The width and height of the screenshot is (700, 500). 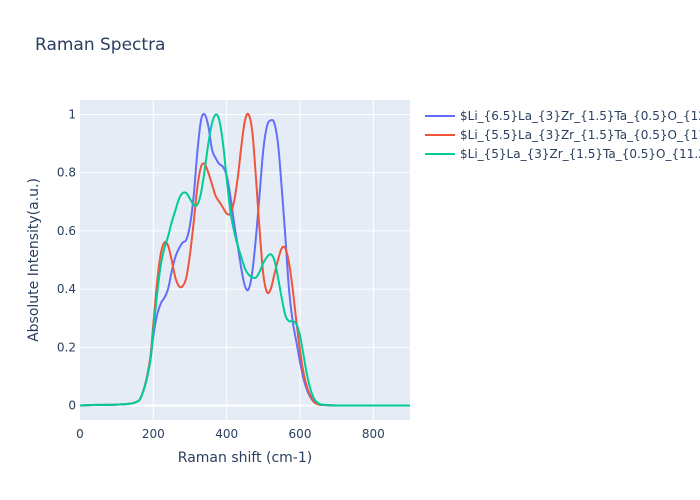 I want to click on x-tick-label: 400, so click(x=226, y=434).